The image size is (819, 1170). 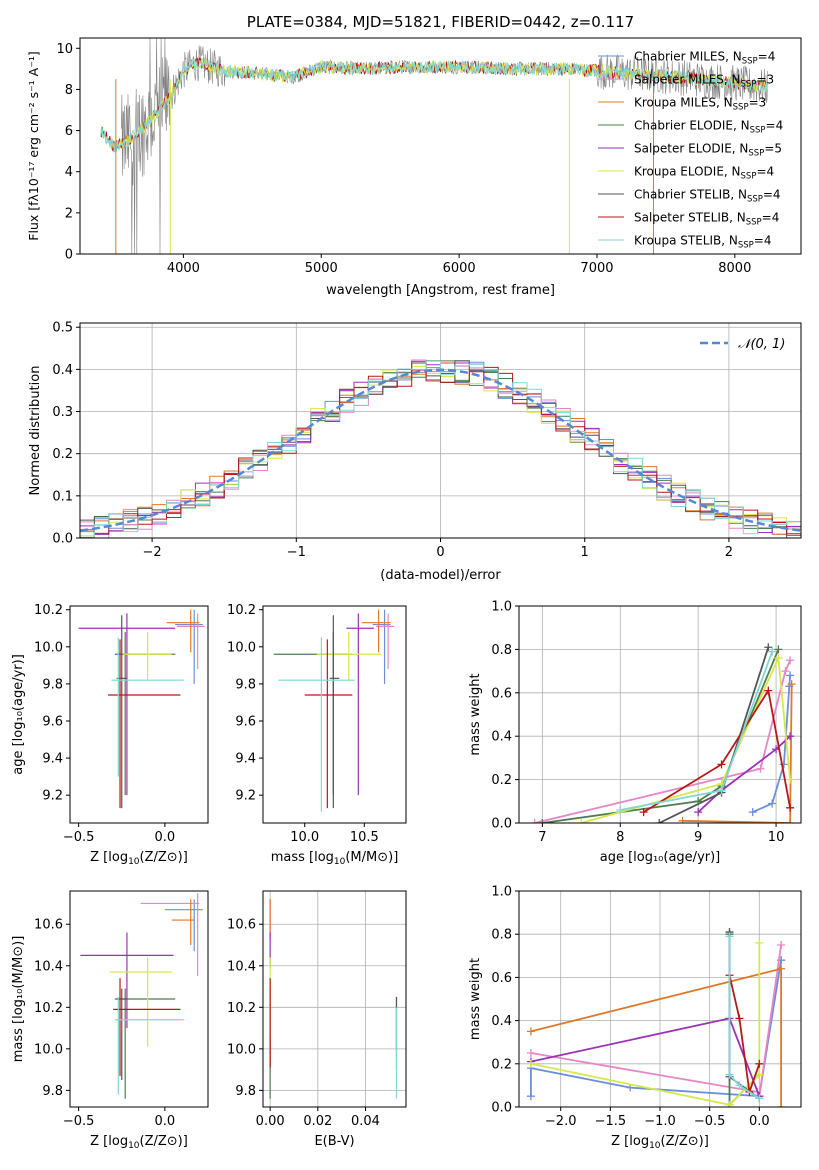 I want to click on spectrum-model-line-kroupa_stelib, so click(x=434, y=105).